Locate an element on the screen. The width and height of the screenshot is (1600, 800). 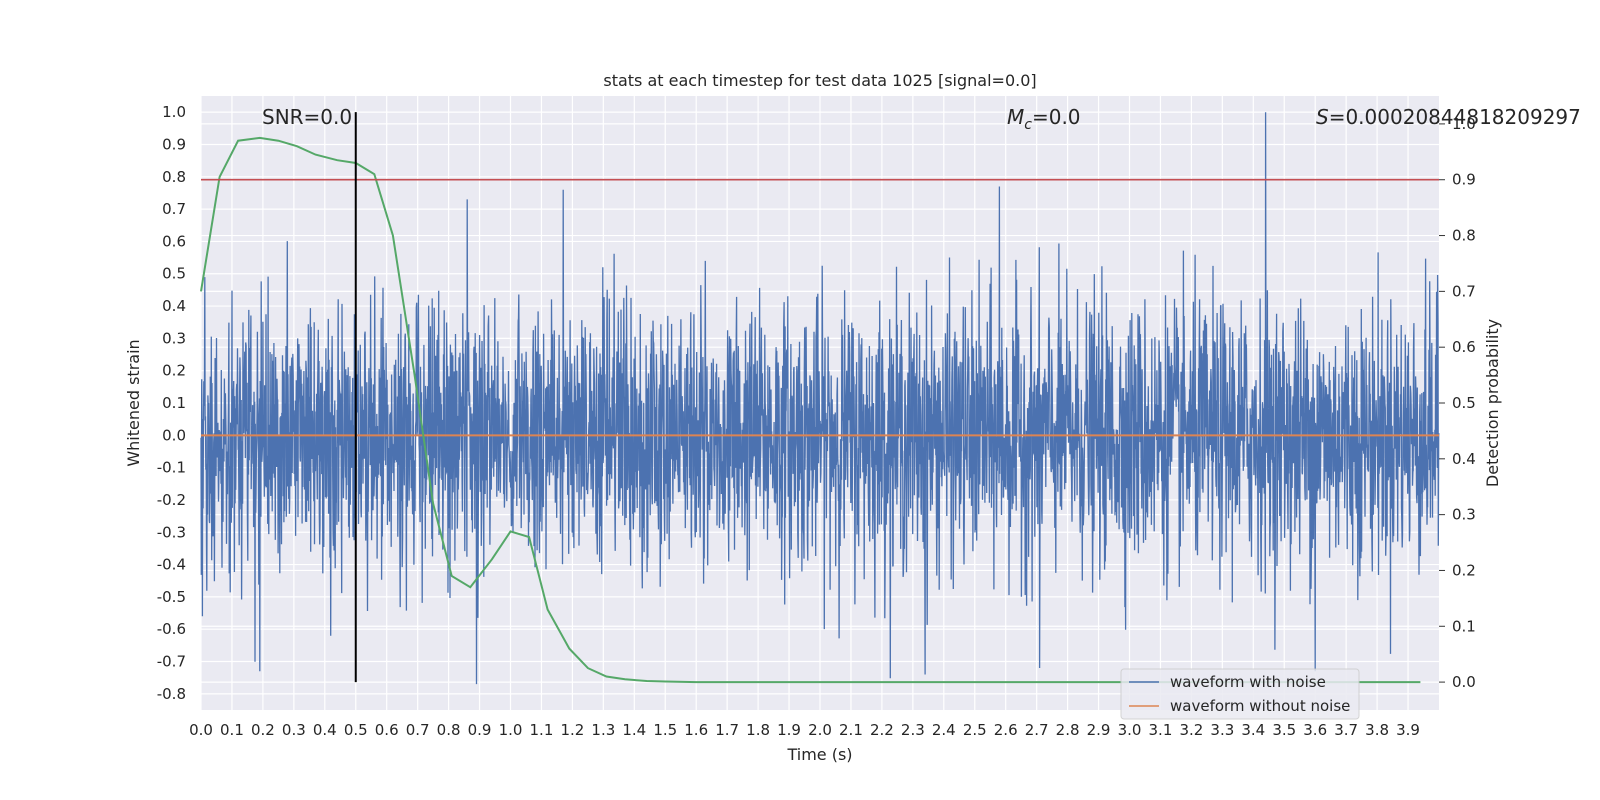
x-tick-label: 0.0 is located at coordinates (201, 730).